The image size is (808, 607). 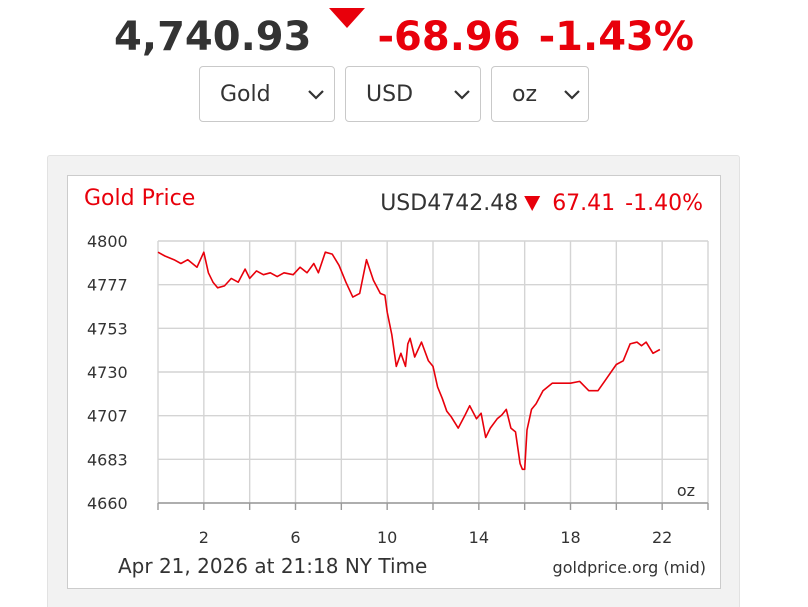 I want to click on metal-select-value: Gold, so click(x=245, y=94).